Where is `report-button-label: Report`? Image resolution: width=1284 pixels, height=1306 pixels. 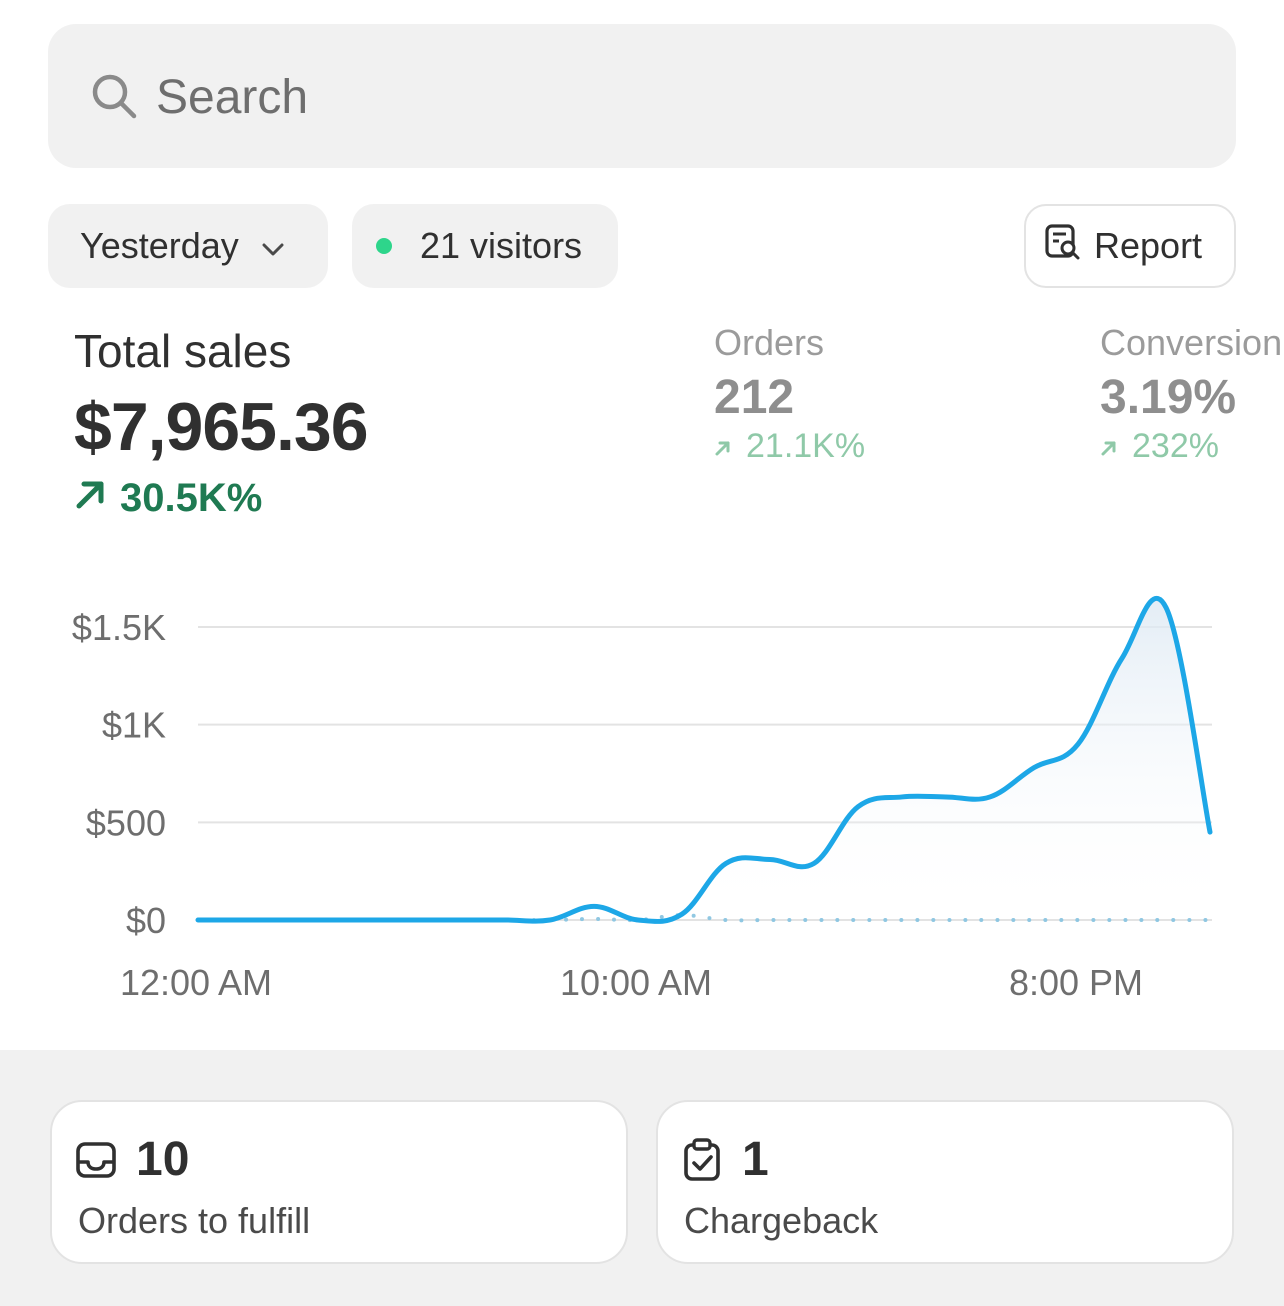 report-button-label: Report is located at coordinates (1148, 245).